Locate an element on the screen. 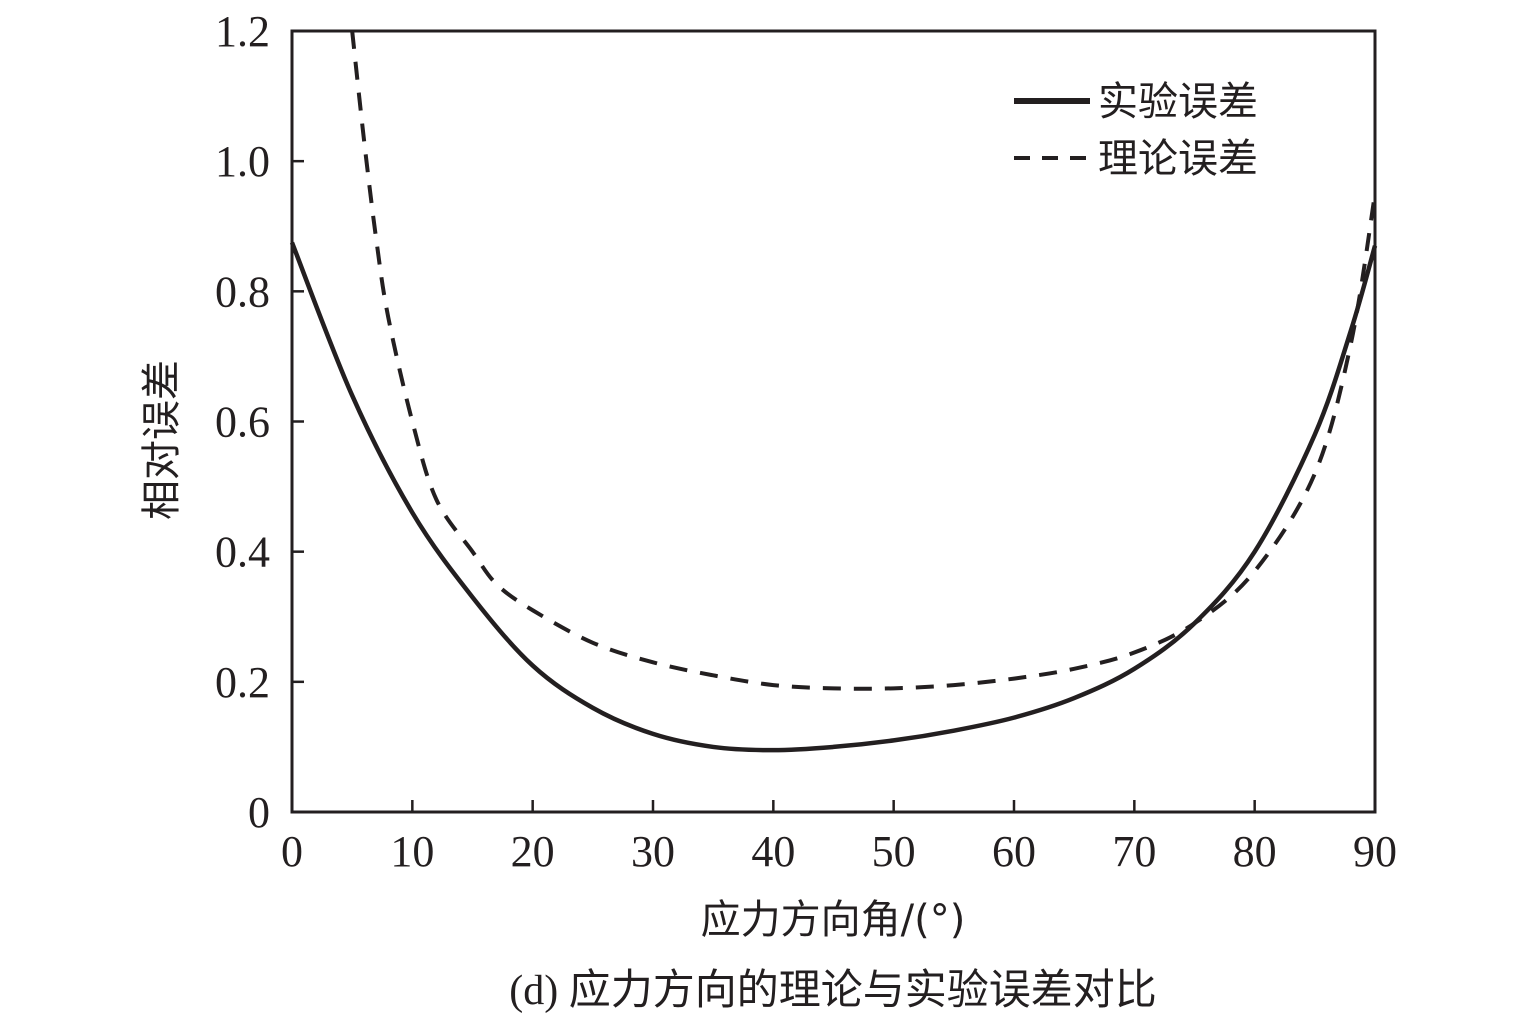 The width and height of the screenshot is (1535, 1024). x-tick-label: 20 is located at coordinates (533, 851).